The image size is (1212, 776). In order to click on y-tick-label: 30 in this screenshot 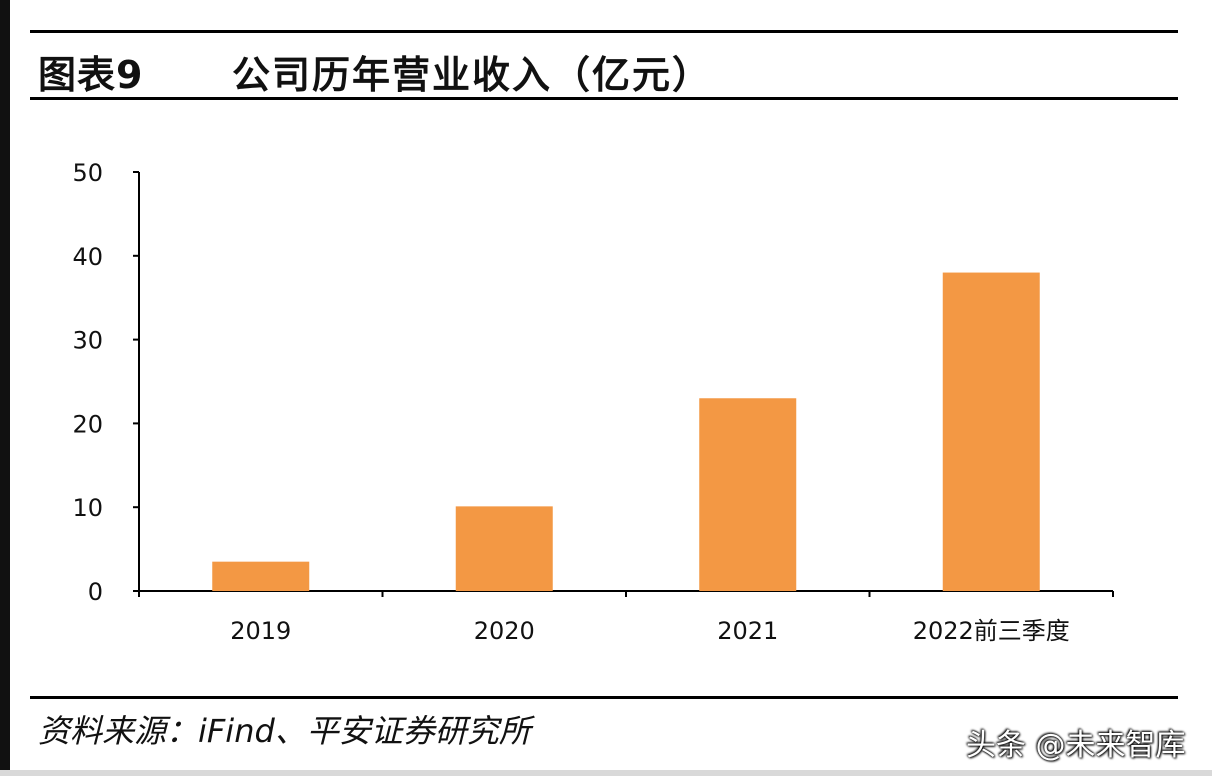, I will do `click(87, 341)`.